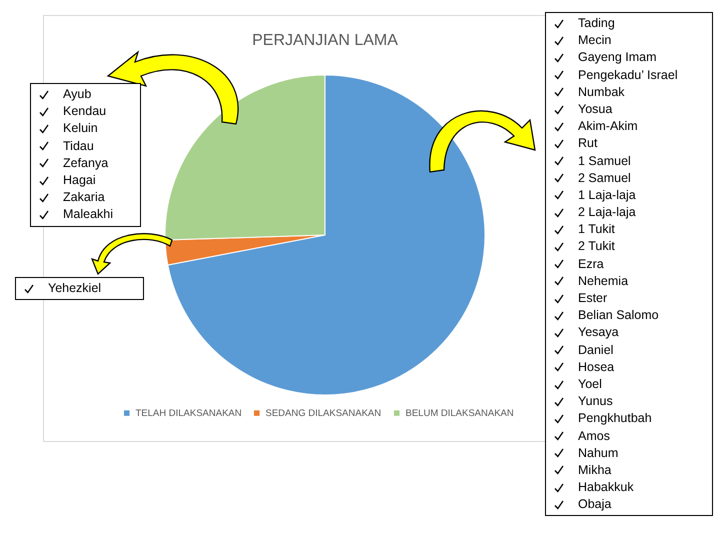  I want to click on text: Tading Mecin Gayeng Imam Pengekadu’ Israel Numbak Yosua Akim-Akim Rut 1 Samuel 2 Samuel 1 Laja-laja 2 Laja-laja 1 Tukit 2 Tukit Ezra Nehemia Ester Belian Salomo Yesaya Daniel Hosea Yoel Yunus Pengkhutbah Amos Nahum Mikha Habakkuk Obaja, so click(628, 264).